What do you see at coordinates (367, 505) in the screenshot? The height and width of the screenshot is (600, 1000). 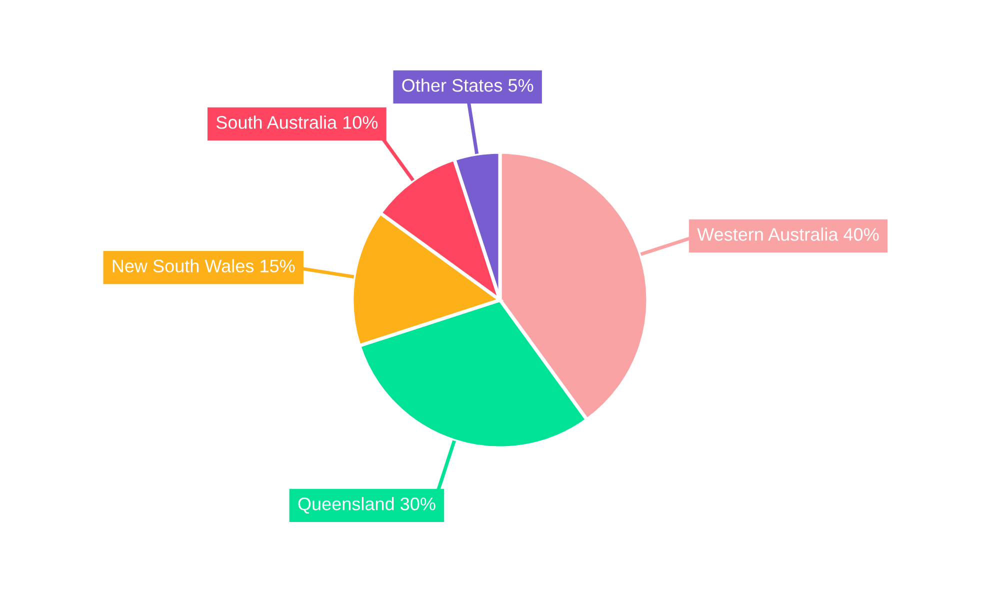 I see `slice-label: Queensland 30%` at bounding box center [367, 505].